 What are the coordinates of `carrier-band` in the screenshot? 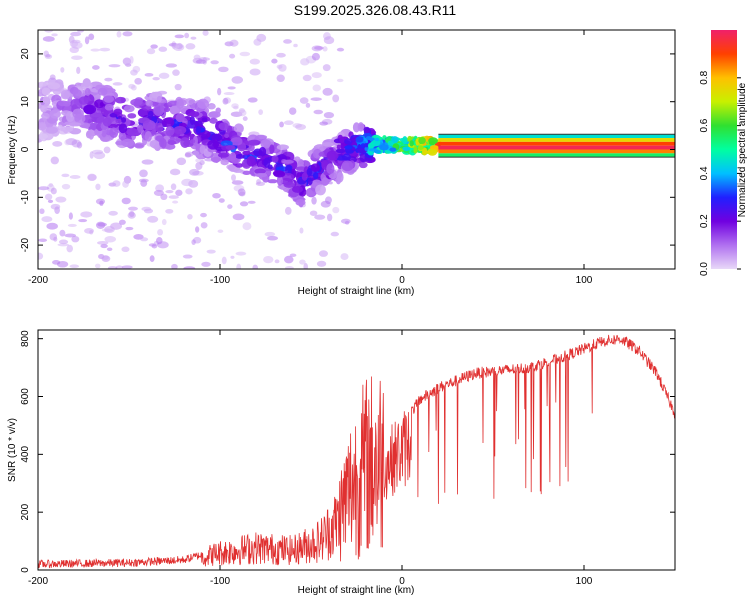 It's located at (556, 140).